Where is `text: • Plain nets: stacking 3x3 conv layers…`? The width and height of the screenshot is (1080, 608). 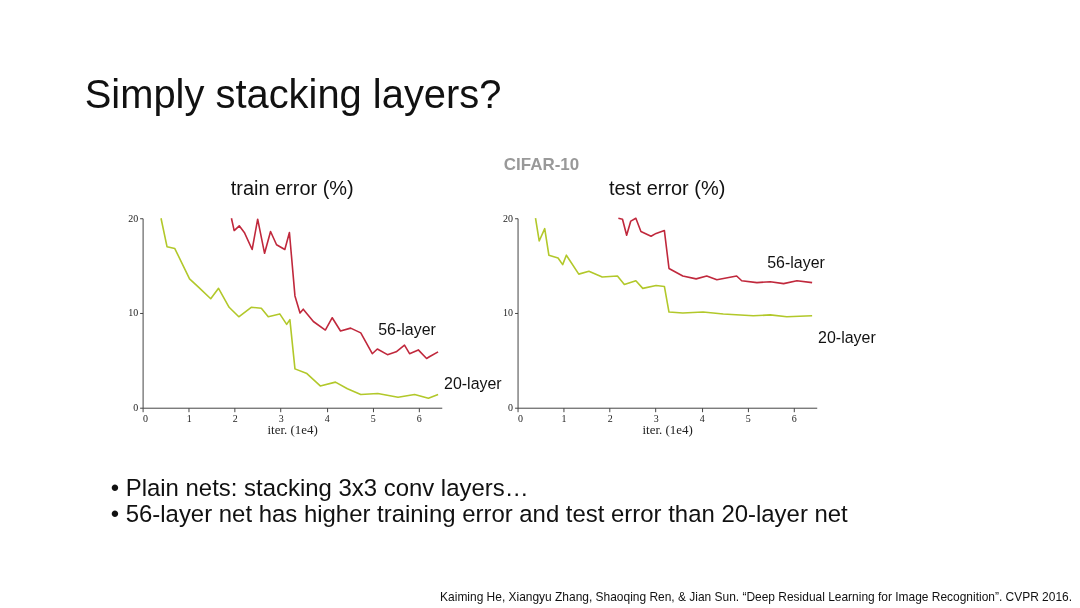 text: • Plain nets: stacking 3x3 conv layers… is located at coordinates (319, 488).